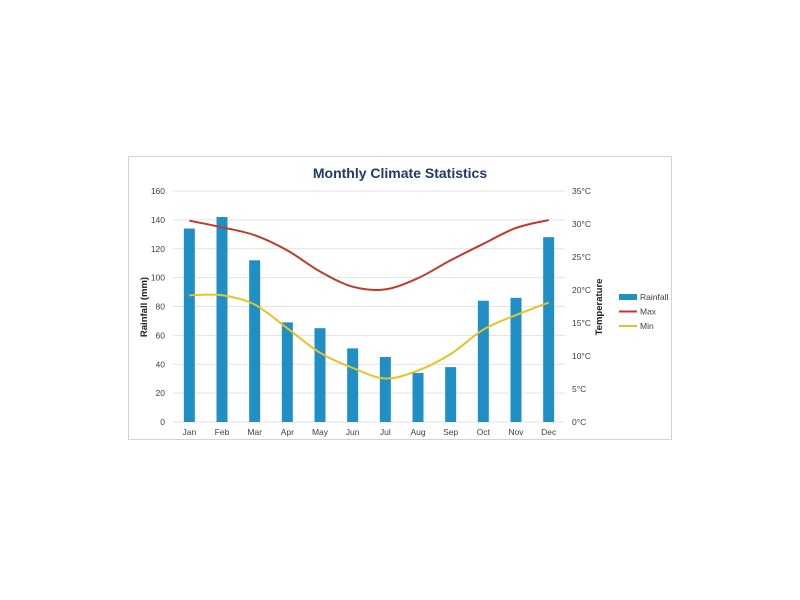 The width and height of the screenshot is (800, 600). Describe the element at coordinates (581, 257) in the screenshot. I see `right-tick-label: 25°C` at that location.